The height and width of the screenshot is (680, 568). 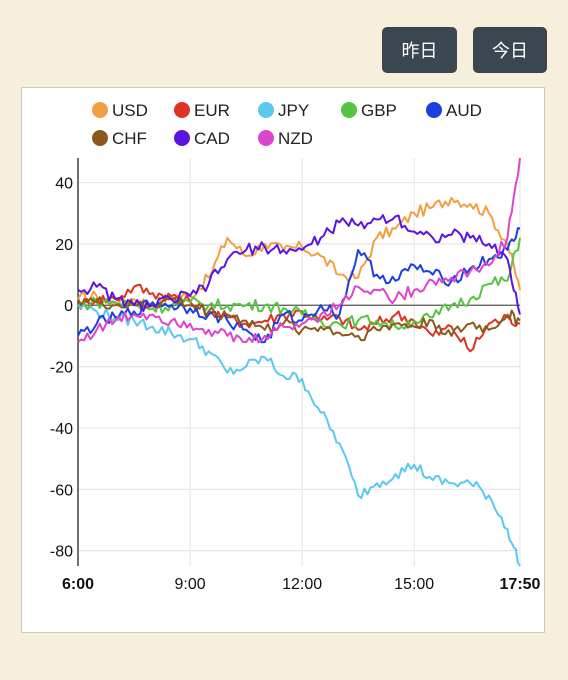 What do you see at coordinates (64, 184) in the screenshot?
I see `y-tick-label: 40` at bounding box center [64, 184].